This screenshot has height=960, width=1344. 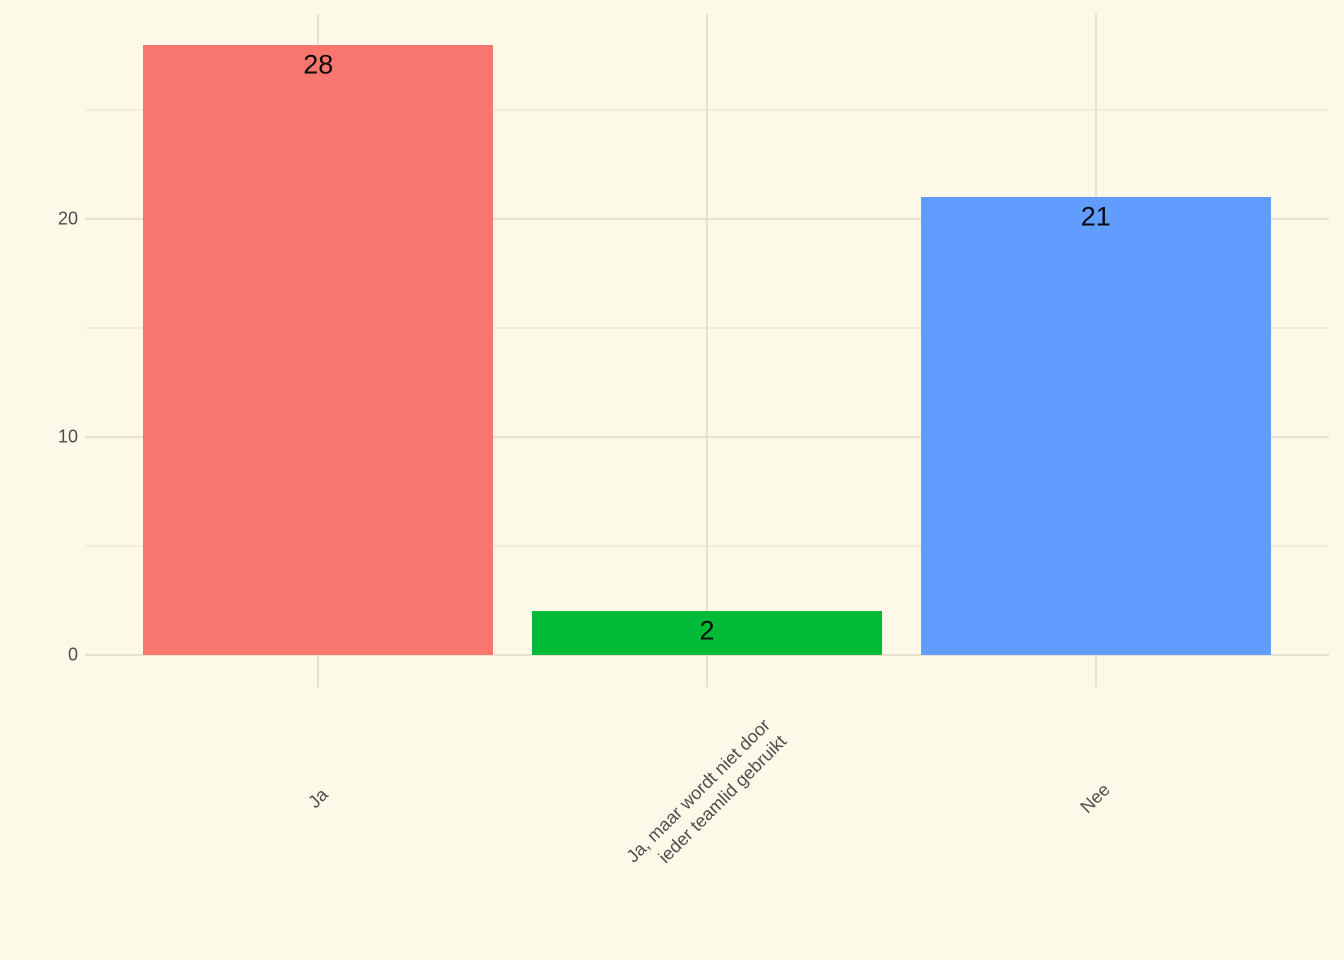 I want to click on y-tick-label: 20, so click(x=67, y=218).